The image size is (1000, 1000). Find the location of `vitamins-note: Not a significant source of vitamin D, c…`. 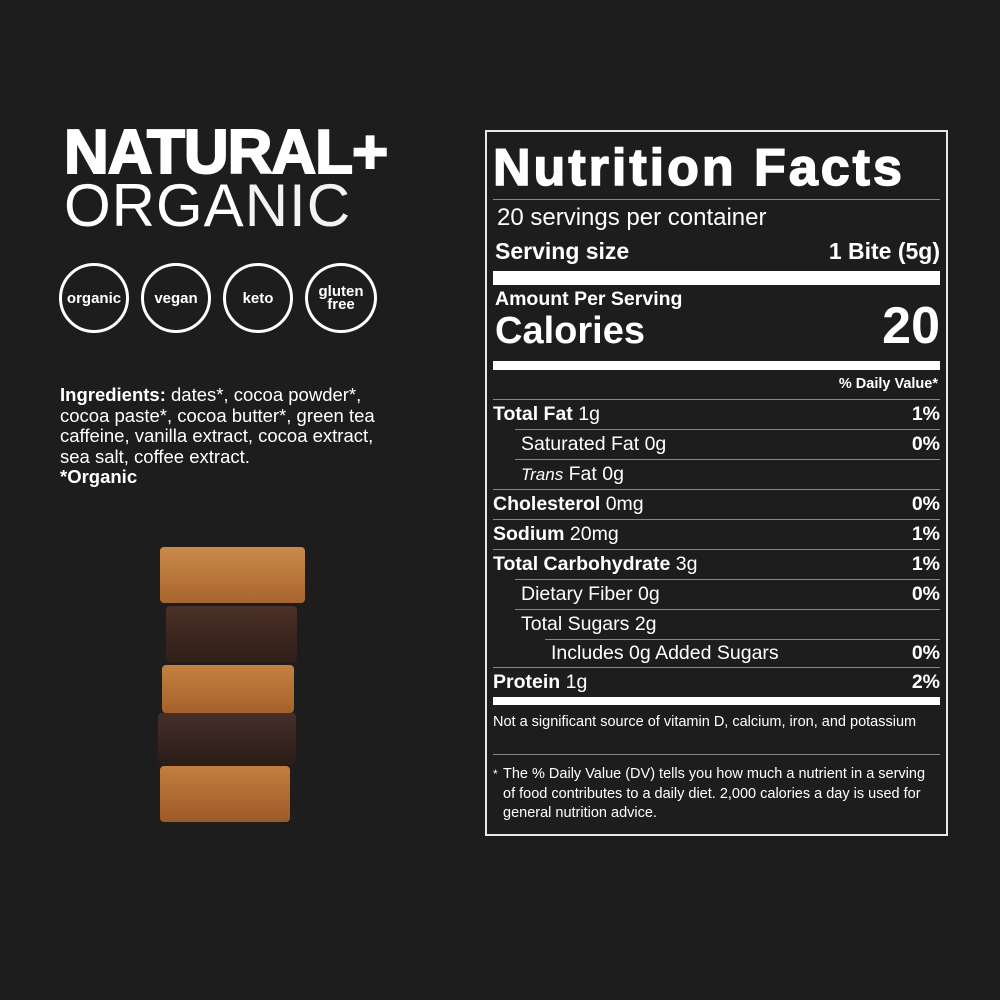

vitamins-note: Not a significant source of vitamin D, c… is located at coordinates (705, 722).